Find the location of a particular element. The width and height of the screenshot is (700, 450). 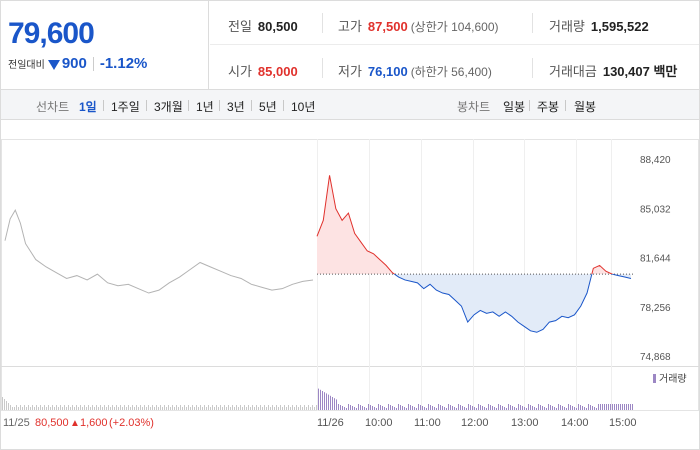

x-tick-label: 10:00 is located at coordinates (379, 423).